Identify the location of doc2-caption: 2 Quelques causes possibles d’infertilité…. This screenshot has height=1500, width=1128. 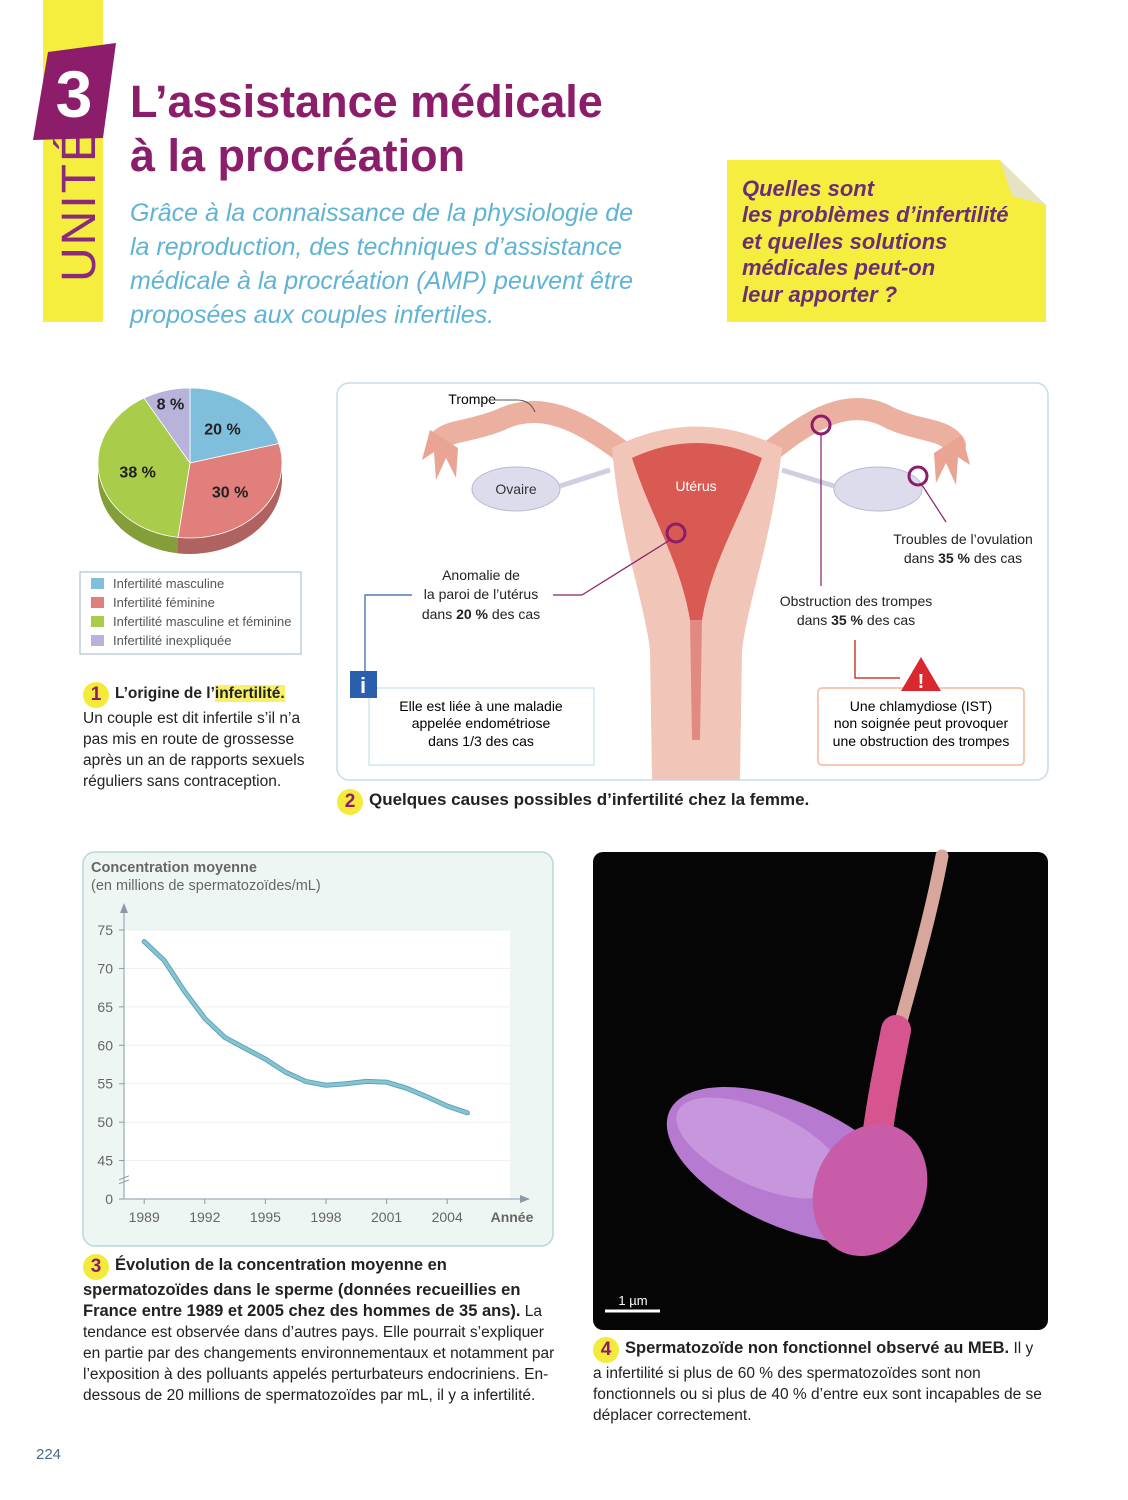
(692, 802).